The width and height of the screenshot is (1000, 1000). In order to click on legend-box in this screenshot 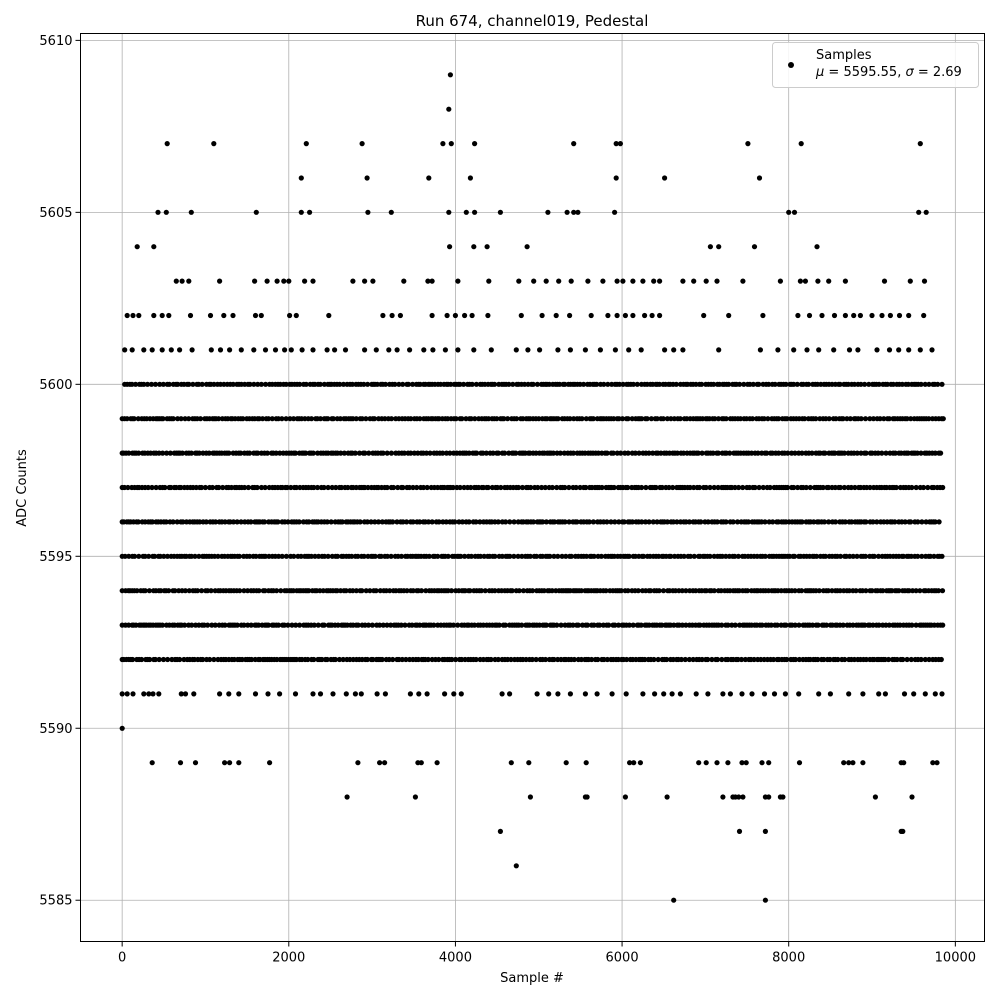, I will do `click(875, 65)`.